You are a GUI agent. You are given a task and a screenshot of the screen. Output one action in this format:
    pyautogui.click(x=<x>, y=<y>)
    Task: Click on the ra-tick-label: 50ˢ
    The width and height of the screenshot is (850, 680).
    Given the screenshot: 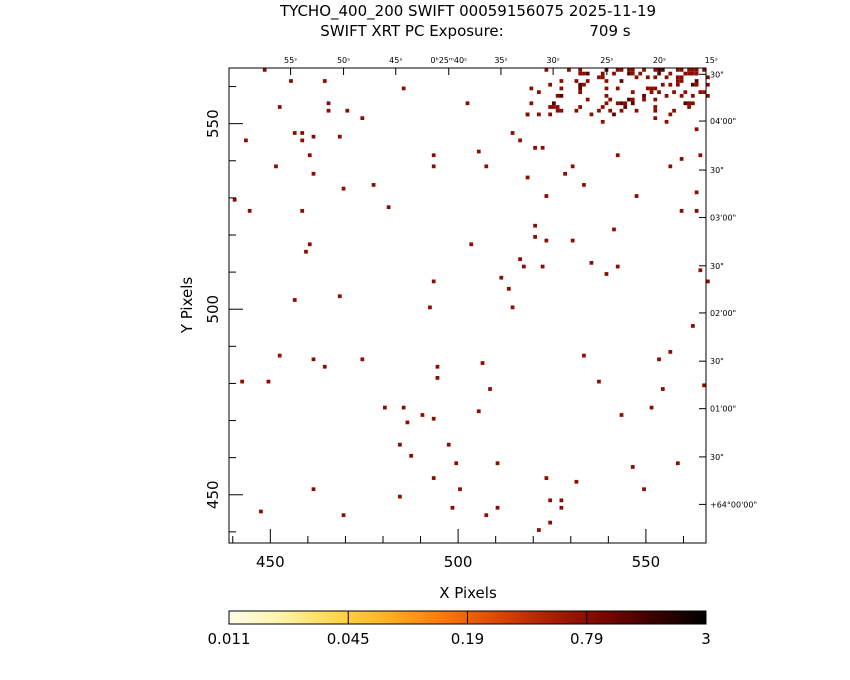 What is the action you would take?
    pyautogui.click(x=343, y=60)
    